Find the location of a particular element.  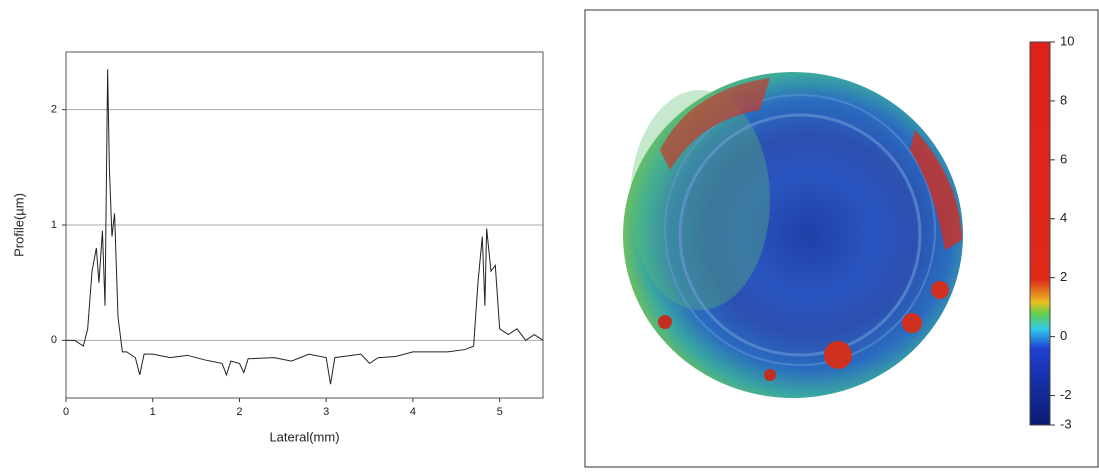

colorbar-tick-label: -2 is located at coordinates (1066, 394).